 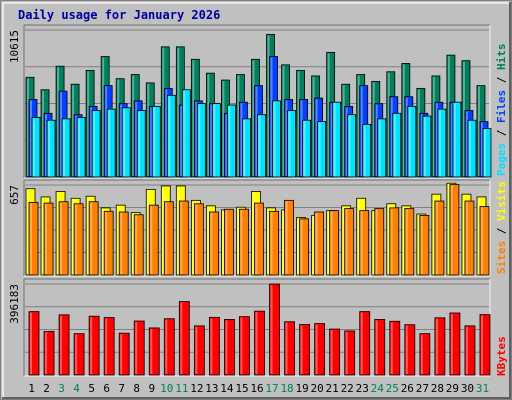 I want to click on x-tick-label: 18, so click(x=286, y=388).